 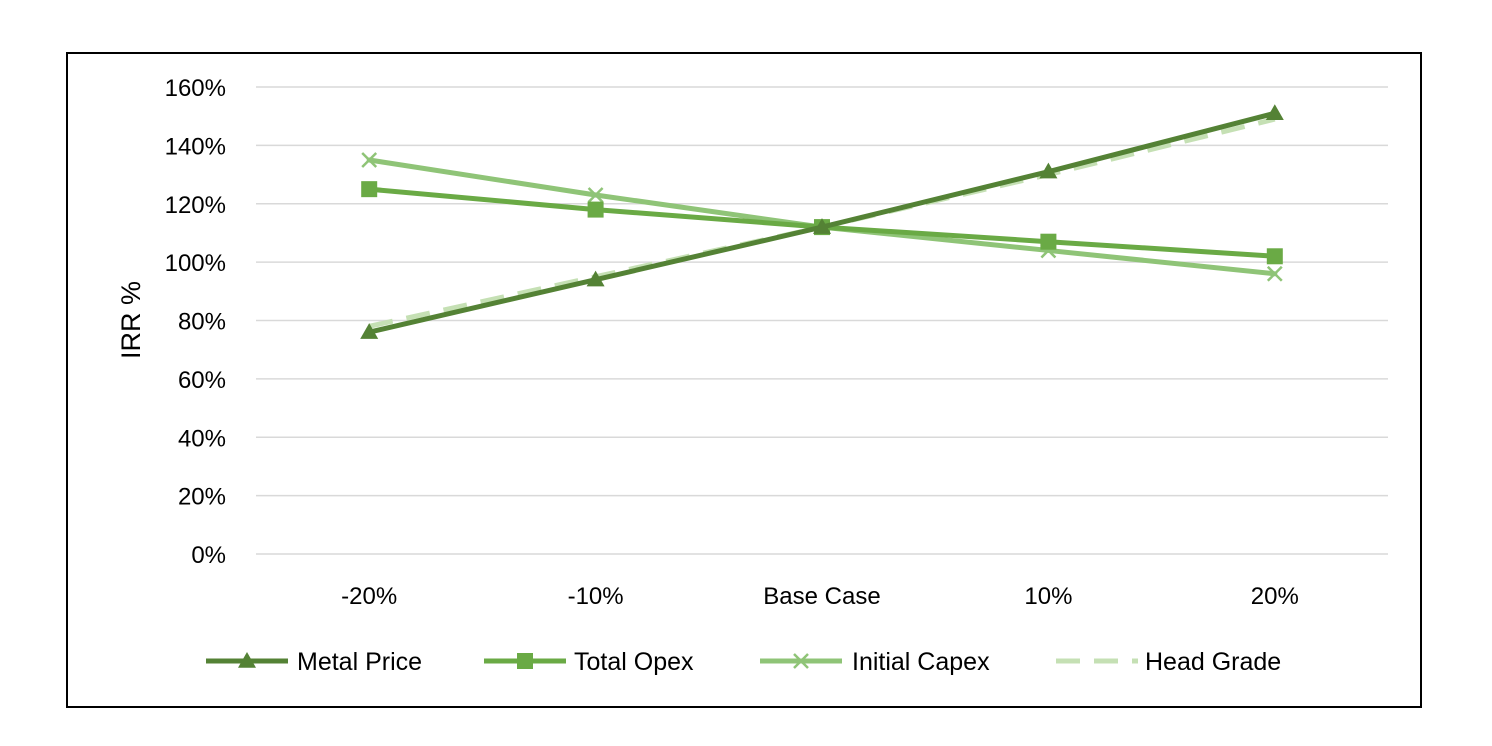 What do you see at coordinates (596, 596) in the screenshot?
I see `x-tick-label: -10%` at bounding box center [596, 596].